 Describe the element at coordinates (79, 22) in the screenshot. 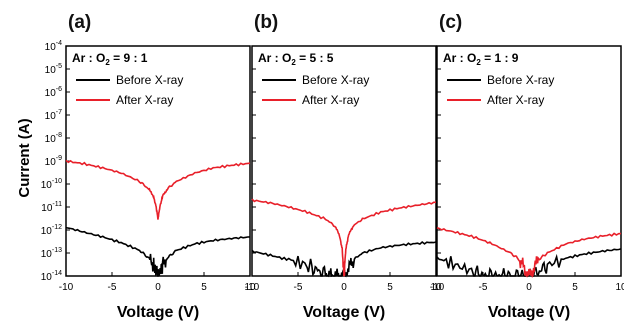

I see `panel-label: (a)` at that location.